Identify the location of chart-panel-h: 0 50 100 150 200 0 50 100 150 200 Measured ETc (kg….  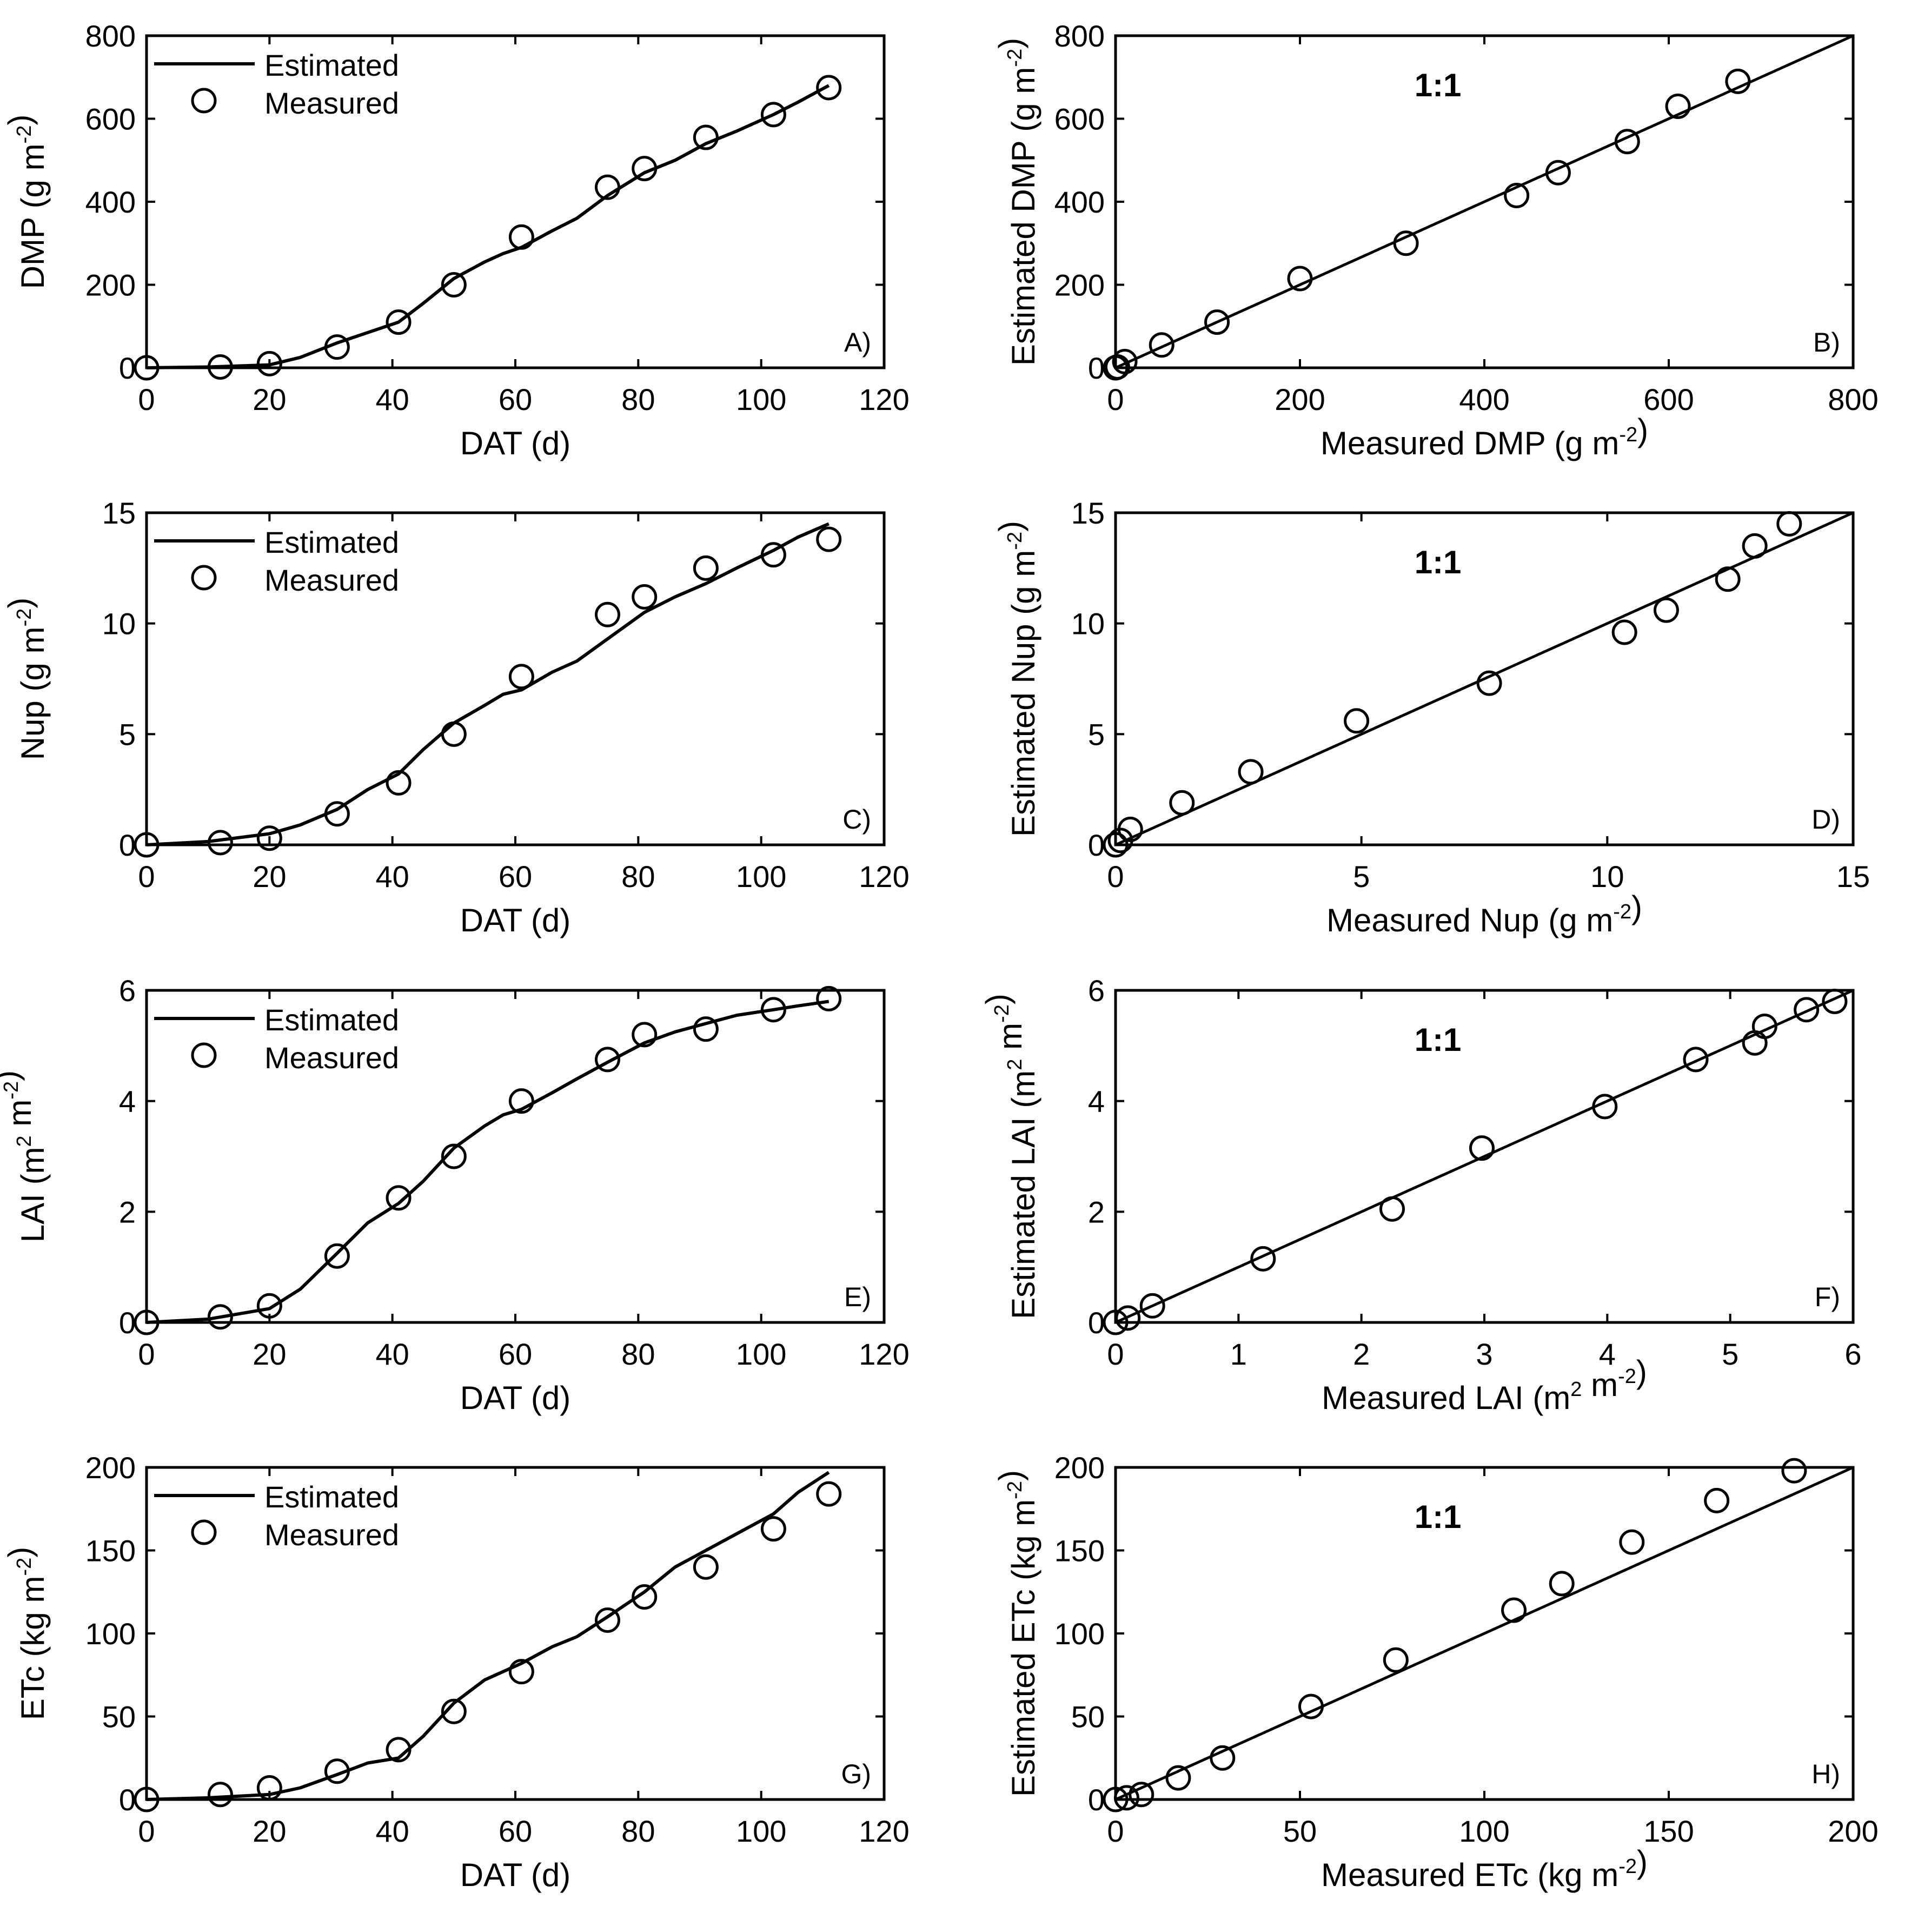
(1435, 1672).